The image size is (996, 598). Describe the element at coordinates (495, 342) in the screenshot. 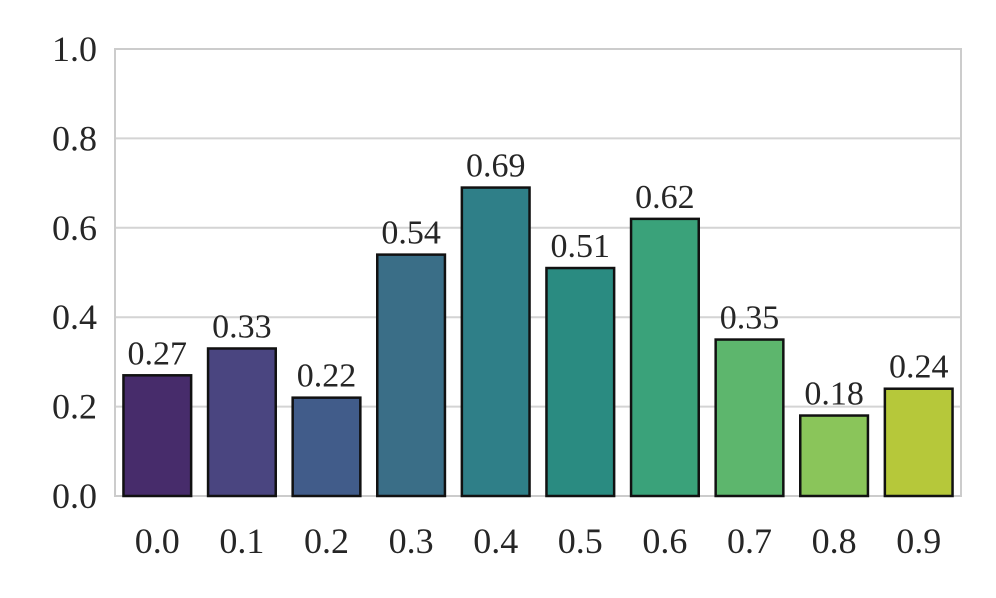

I see `bar-0.4` at that location.